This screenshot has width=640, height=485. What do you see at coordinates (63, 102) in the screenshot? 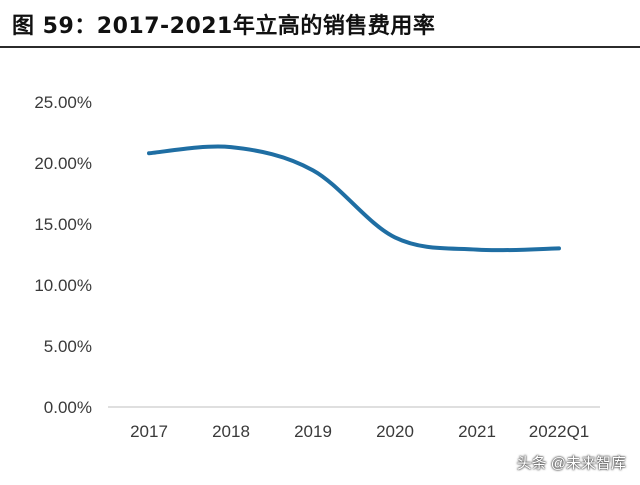
I see `y-tick-label: 25.00%` at bounding box center [63, 102].